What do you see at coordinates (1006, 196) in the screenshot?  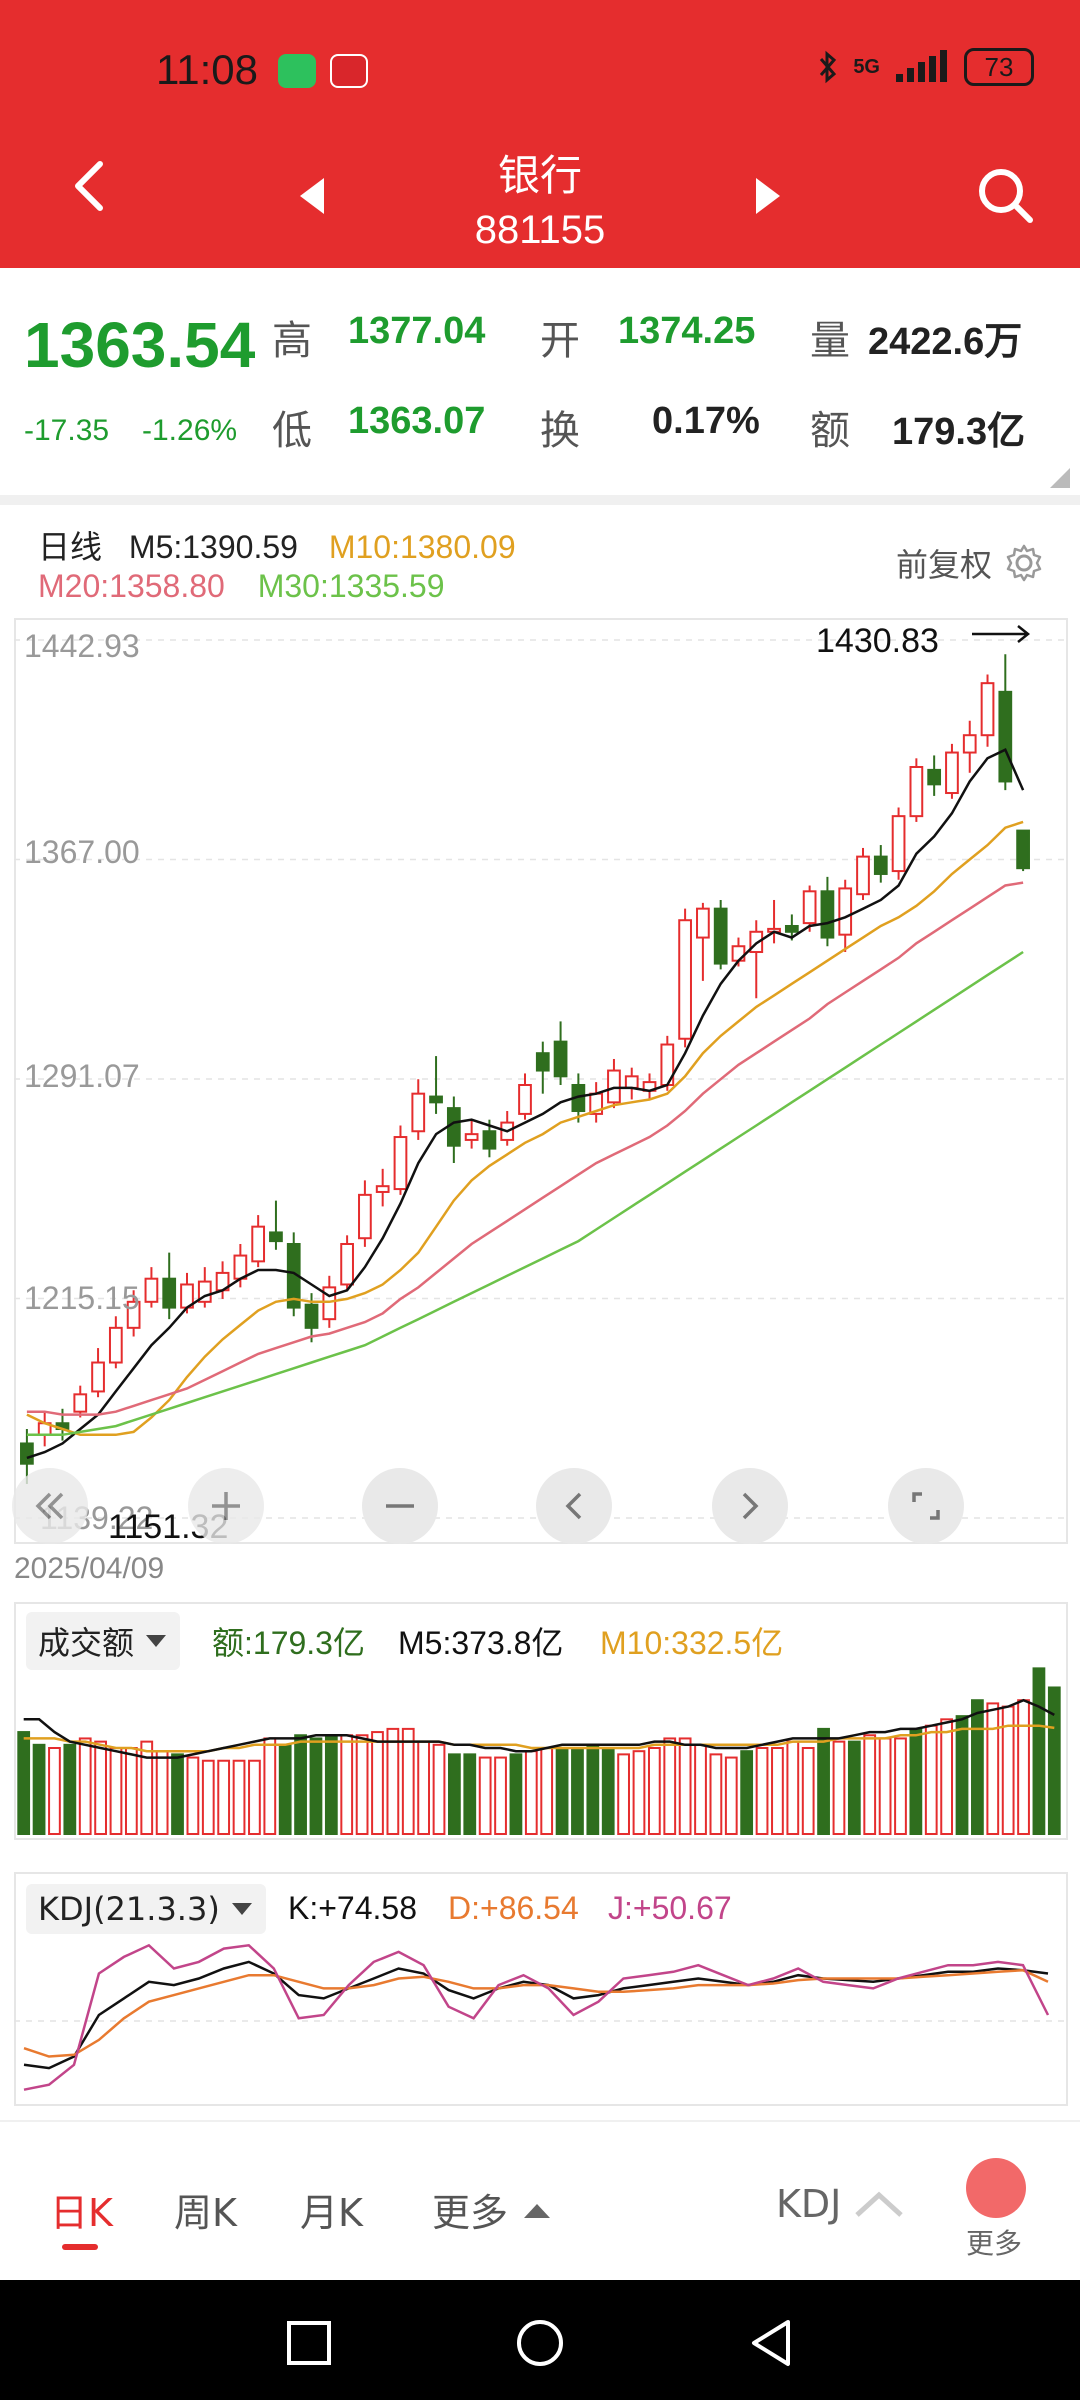 I see `search-icon` at bounding box center [1006, 196].